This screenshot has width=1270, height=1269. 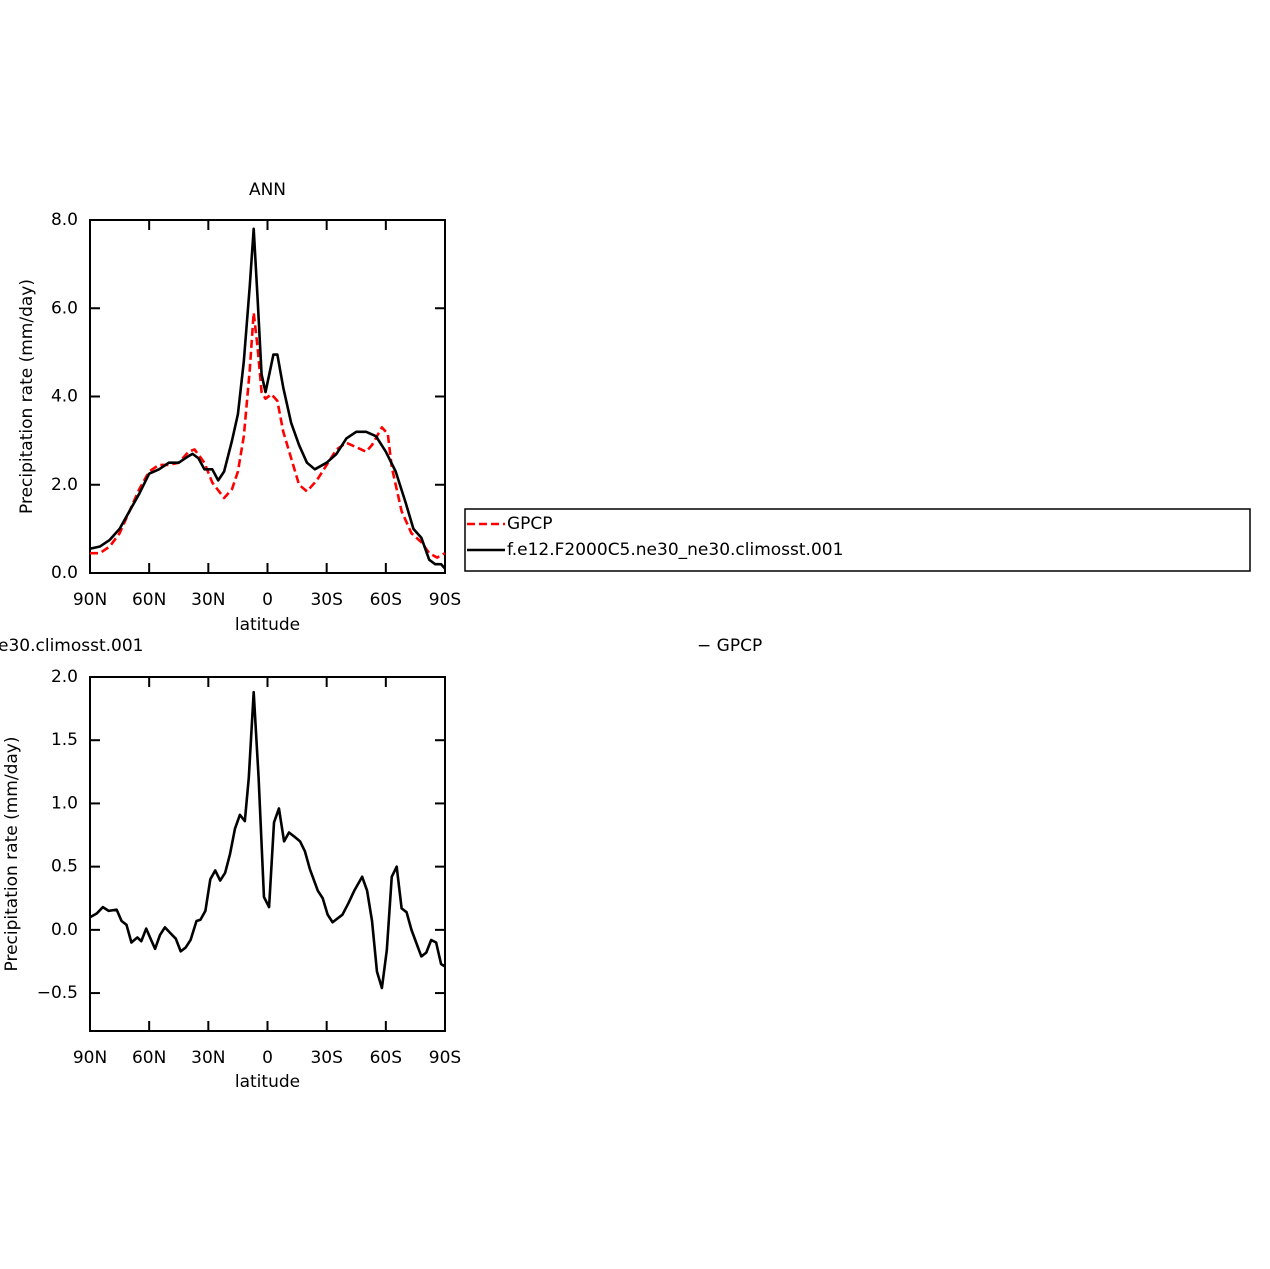 What do you see at coordinates (64, 308) in the screenshot?
I see `y-tick-label: 6.0` at bounding box center [64, 308].